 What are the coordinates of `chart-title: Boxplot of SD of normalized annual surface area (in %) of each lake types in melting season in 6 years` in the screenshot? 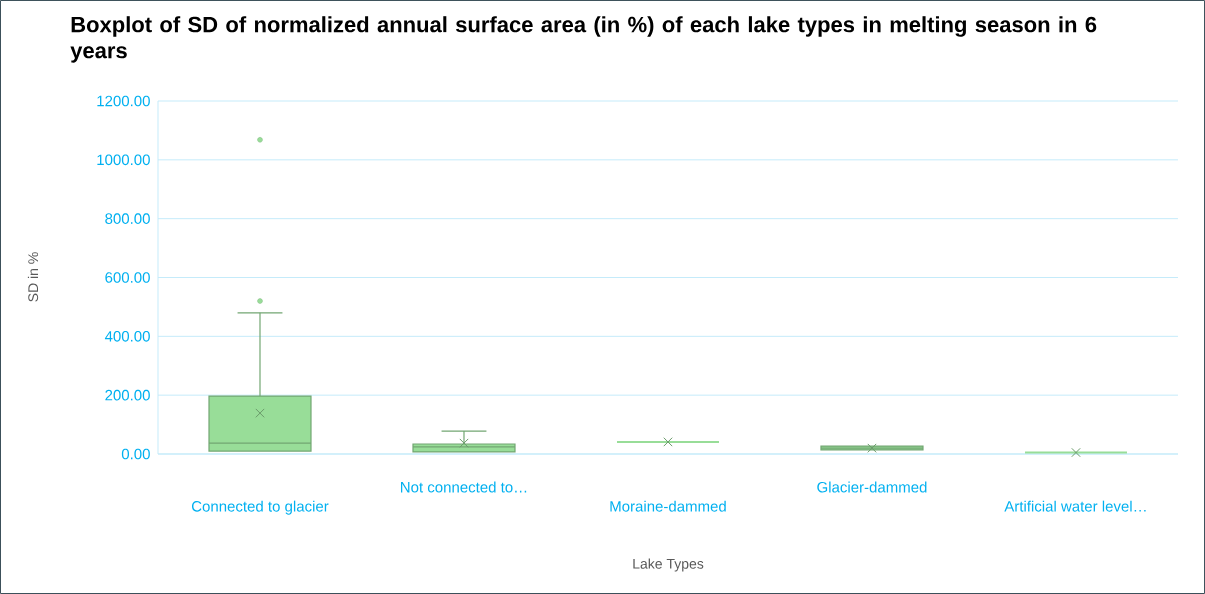 It's located at (583, 39).